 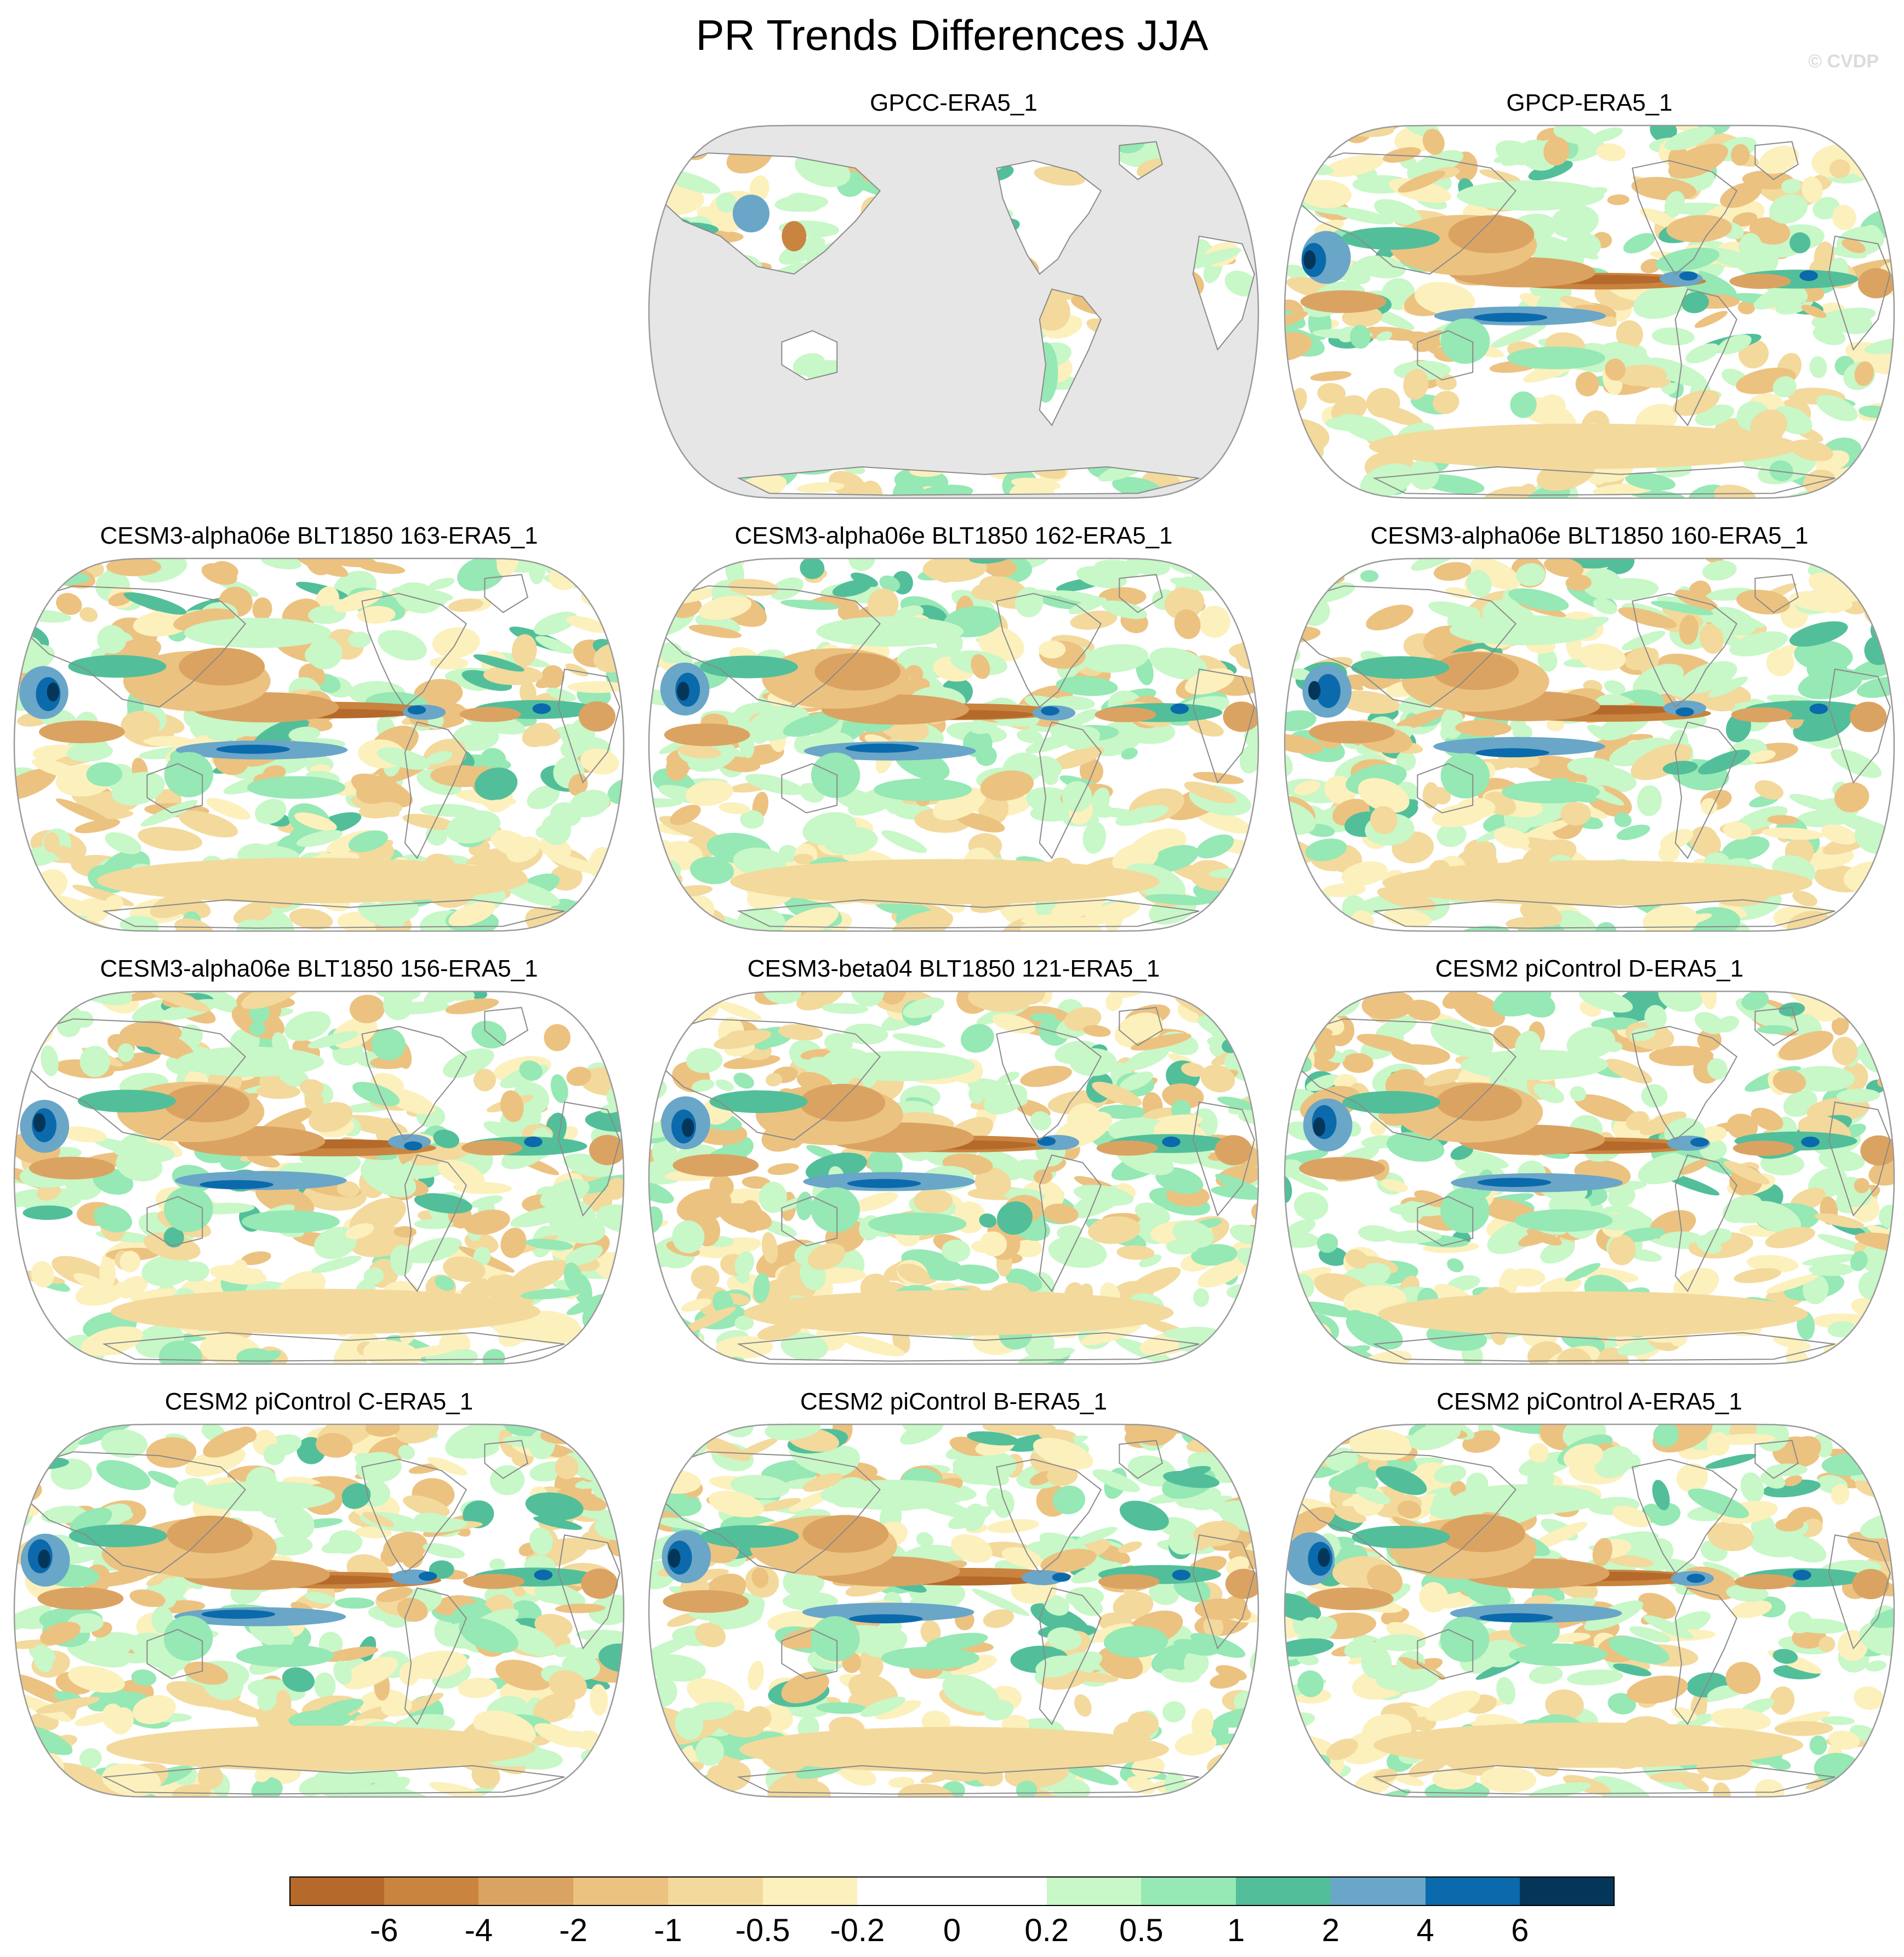 I want to click on map-outline, so click(x=953, y=311).